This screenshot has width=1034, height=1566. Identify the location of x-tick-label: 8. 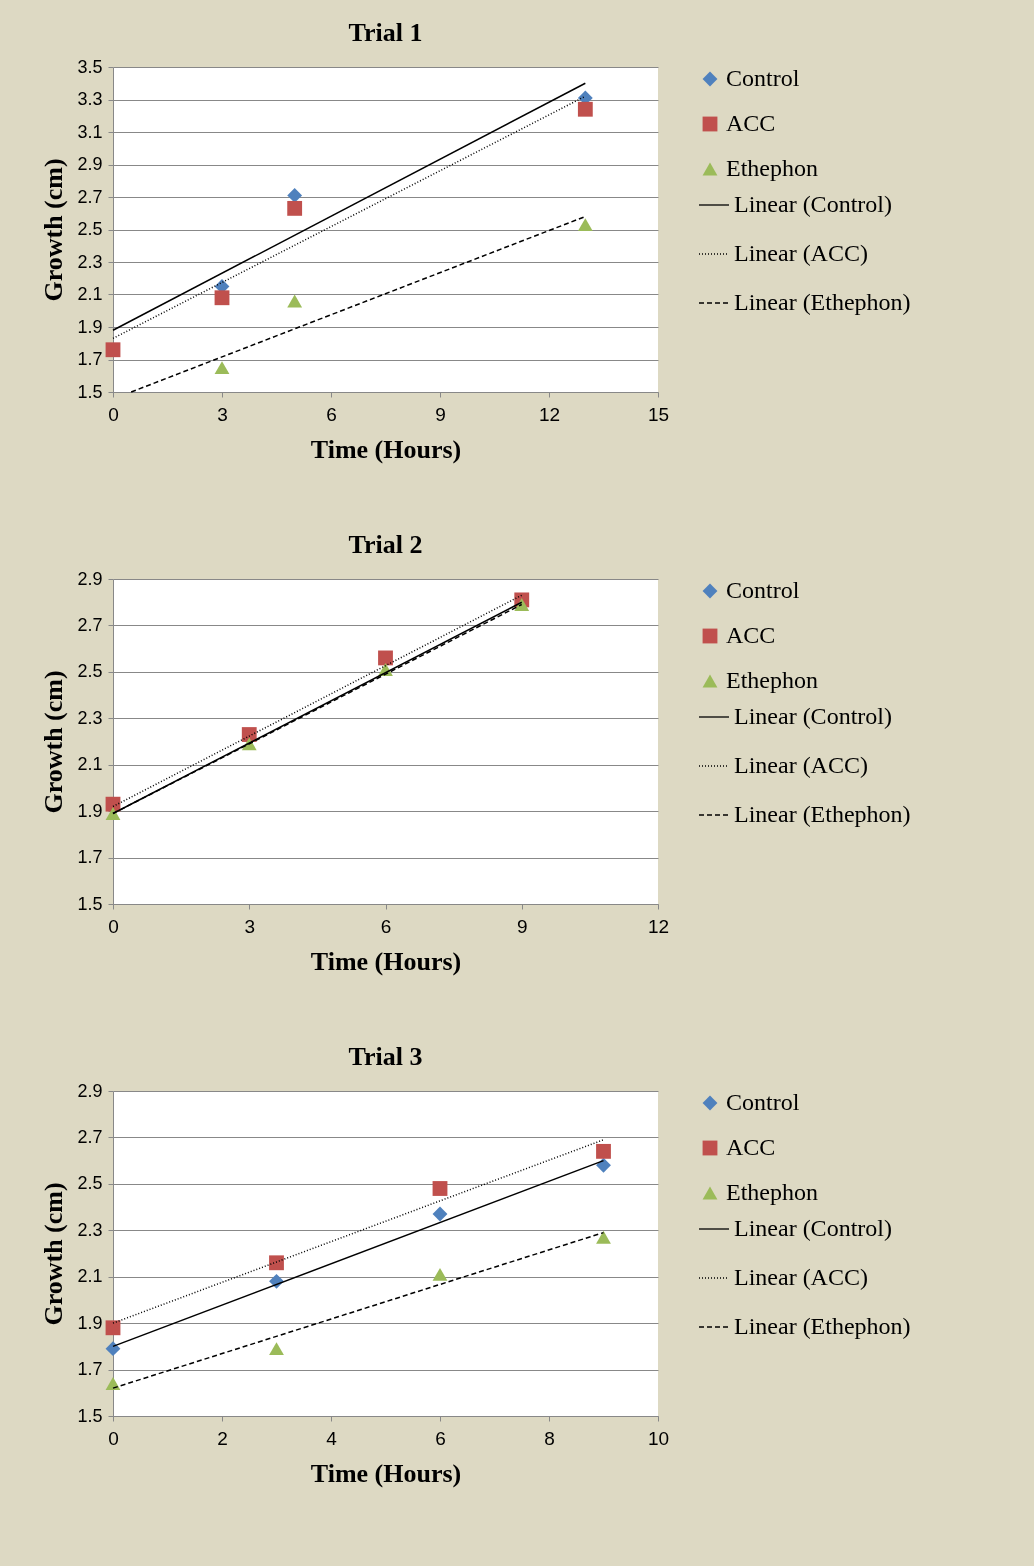
(549, 1438).